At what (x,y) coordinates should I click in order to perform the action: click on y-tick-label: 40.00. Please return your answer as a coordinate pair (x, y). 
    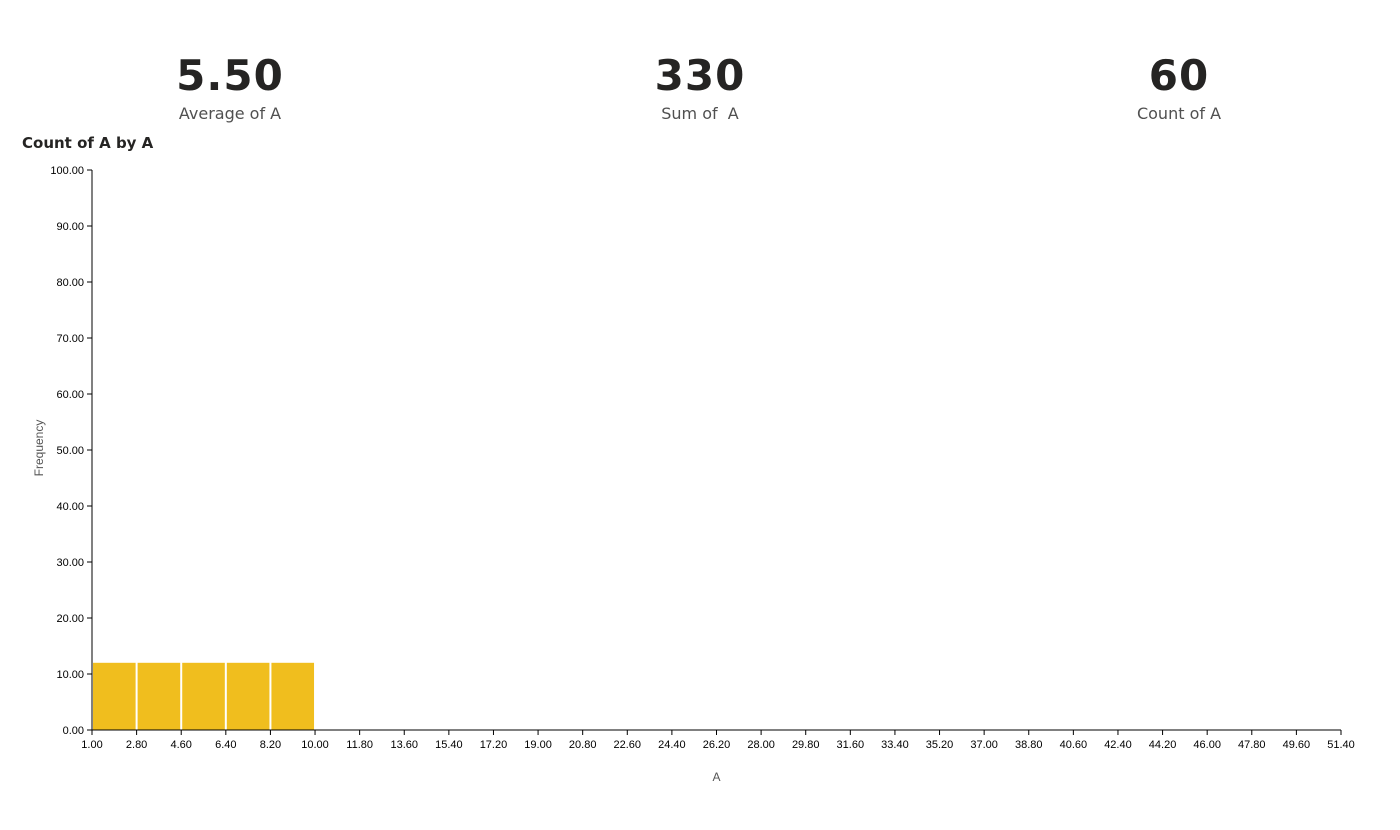
    Looking at the image, I should click on (70, 507).